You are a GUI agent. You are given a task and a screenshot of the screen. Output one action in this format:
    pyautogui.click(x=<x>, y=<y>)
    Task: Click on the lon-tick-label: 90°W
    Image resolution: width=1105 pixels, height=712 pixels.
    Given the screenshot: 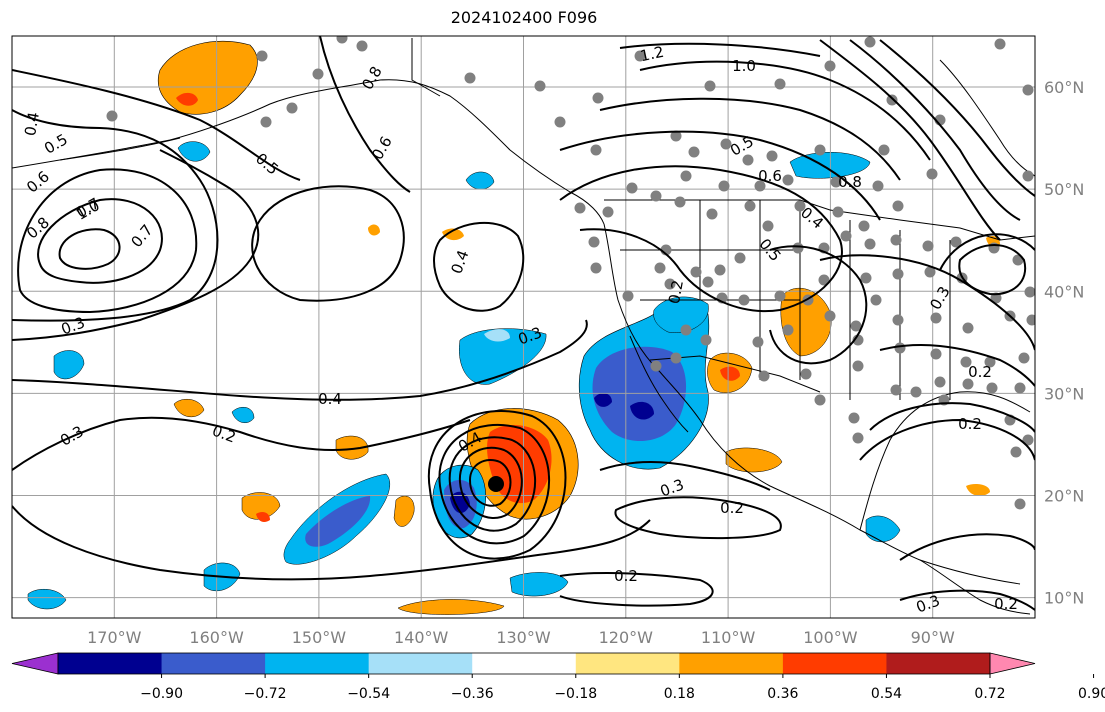 What is the action you would take?
    pyautogui.click(x=933, y=637)
    